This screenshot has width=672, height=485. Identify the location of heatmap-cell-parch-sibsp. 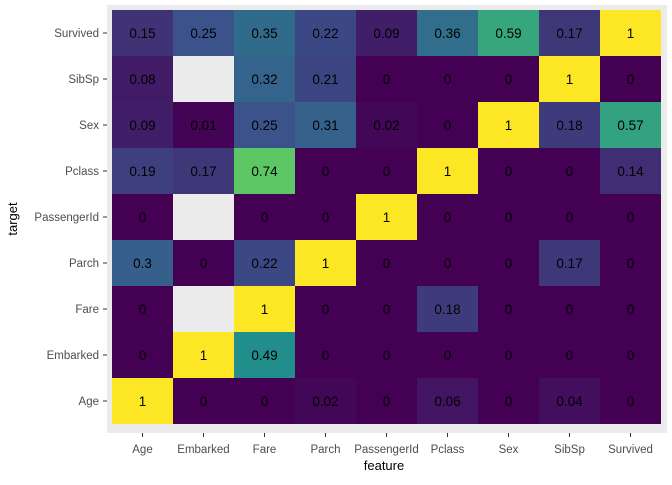
(569, 263).